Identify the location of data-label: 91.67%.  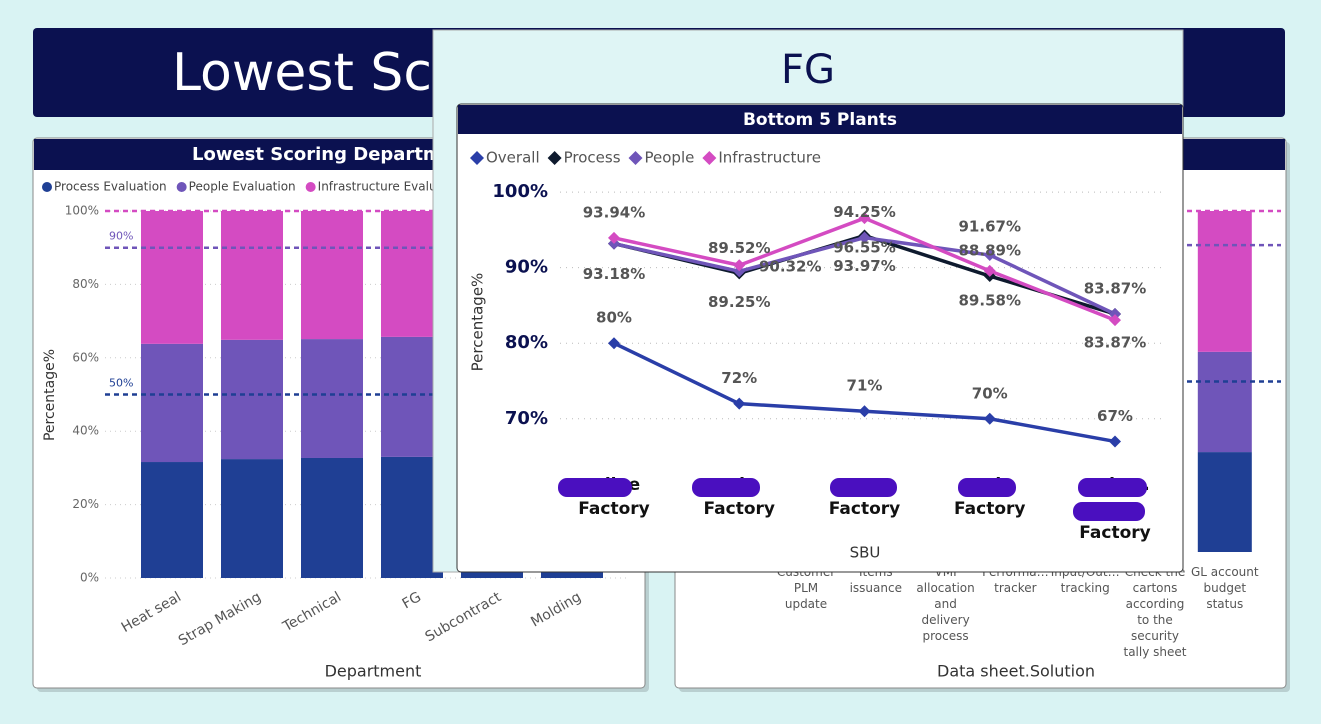
(990, 227).